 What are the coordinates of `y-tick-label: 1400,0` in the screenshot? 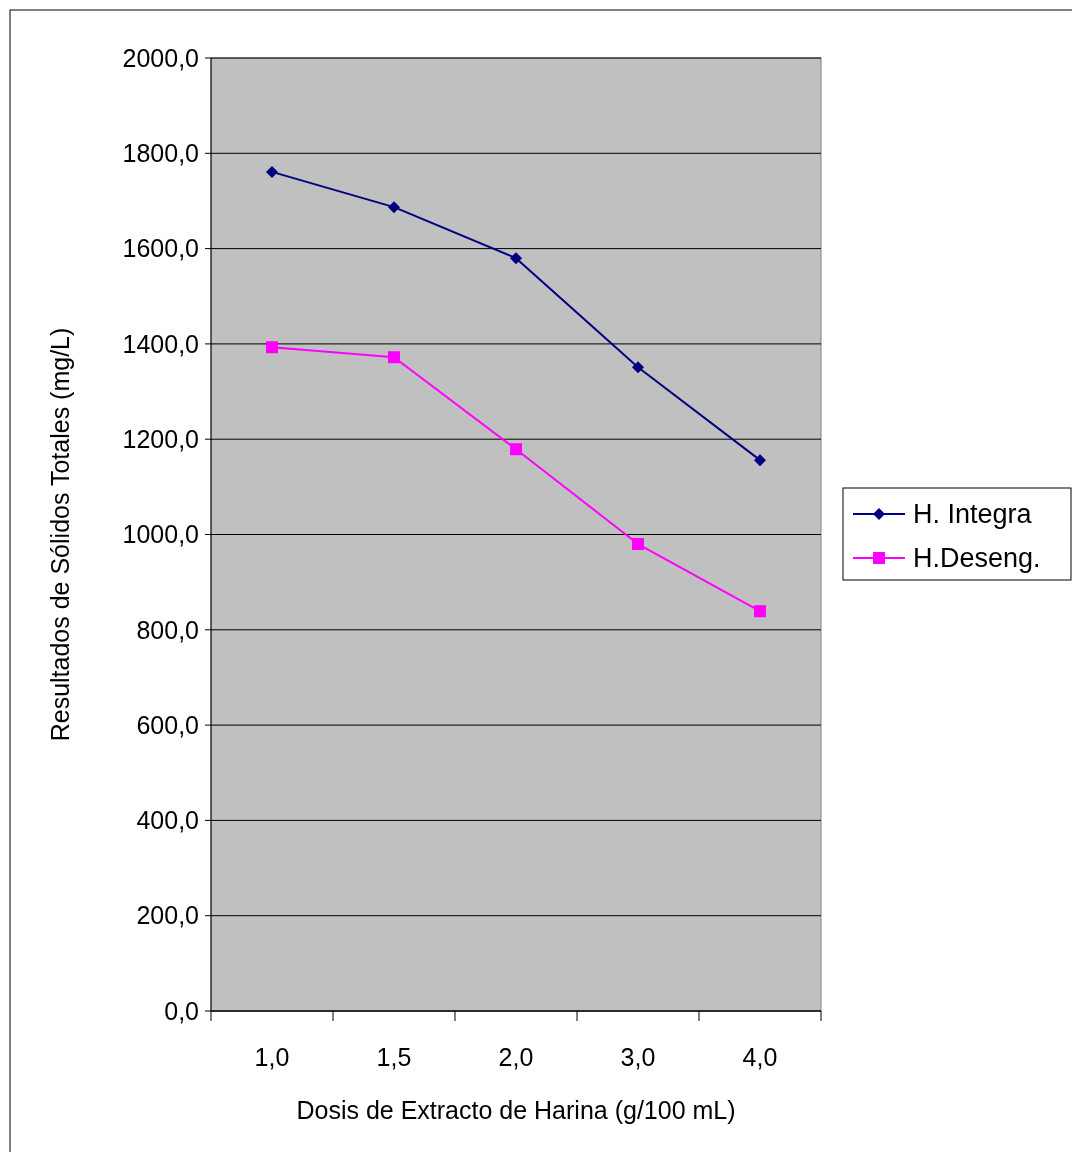 It's located at (160, 343).